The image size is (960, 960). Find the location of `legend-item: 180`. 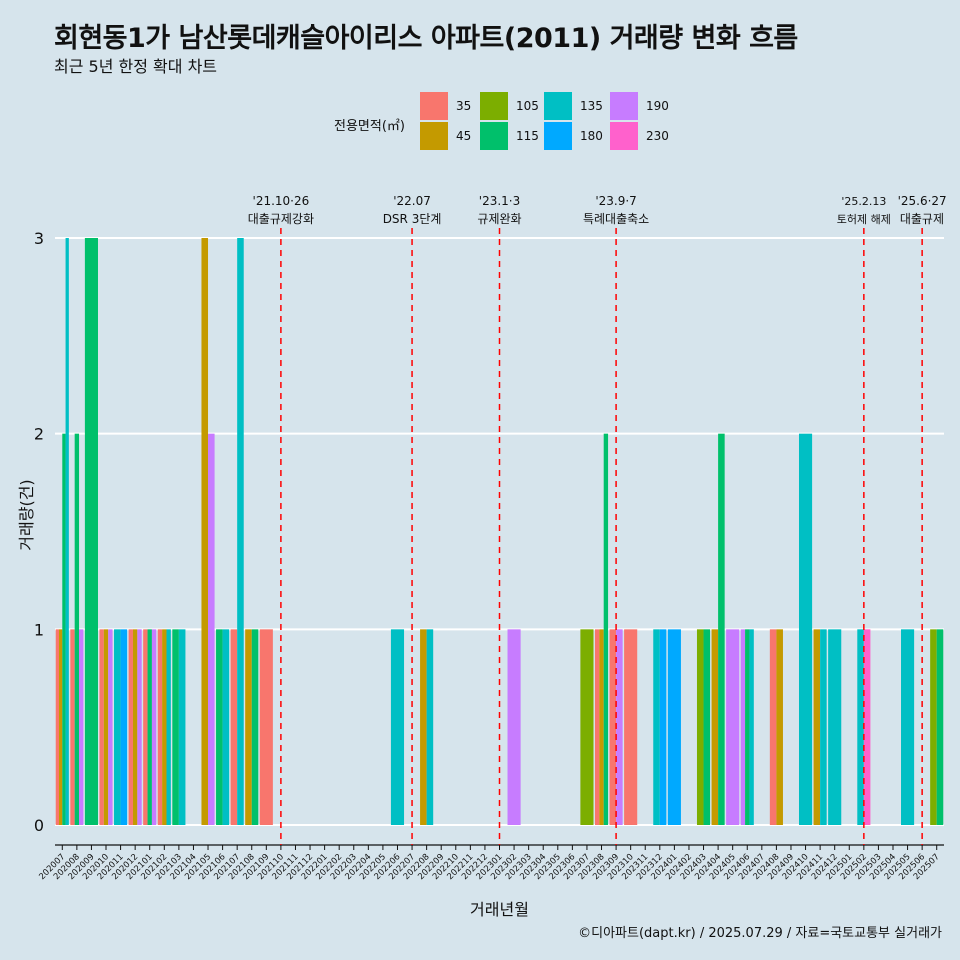

legend-item: 180 is located at coordinates (604, 136).